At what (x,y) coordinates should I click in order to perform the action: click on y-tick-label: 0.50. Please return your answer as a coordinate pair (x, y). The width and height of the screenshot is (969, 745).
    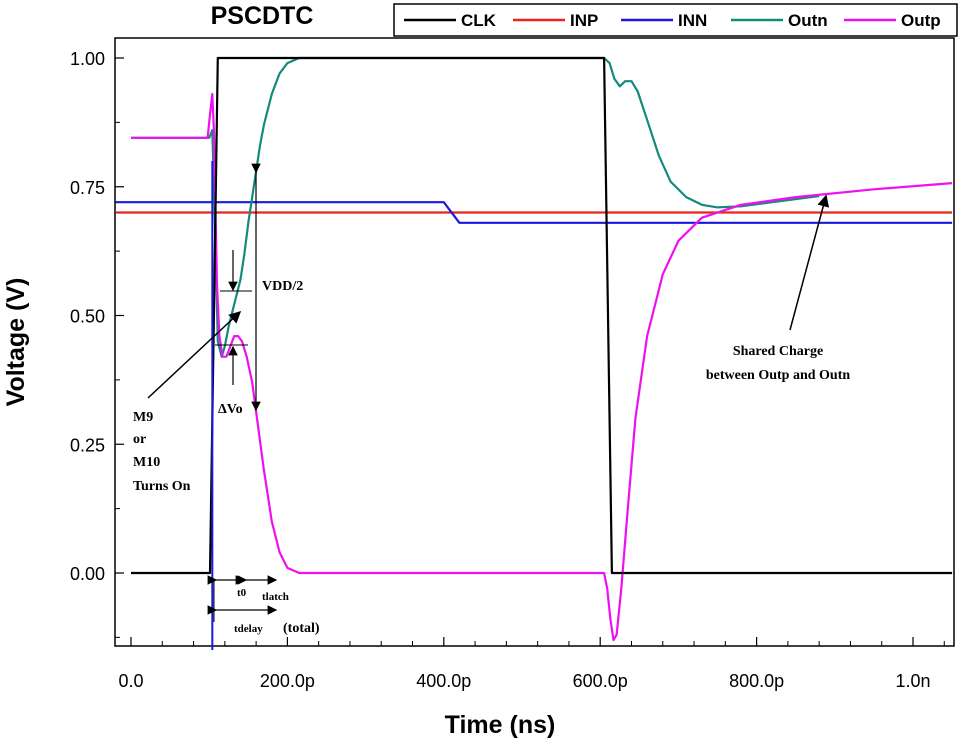
    Looking at the image, I should click on (87, 317).